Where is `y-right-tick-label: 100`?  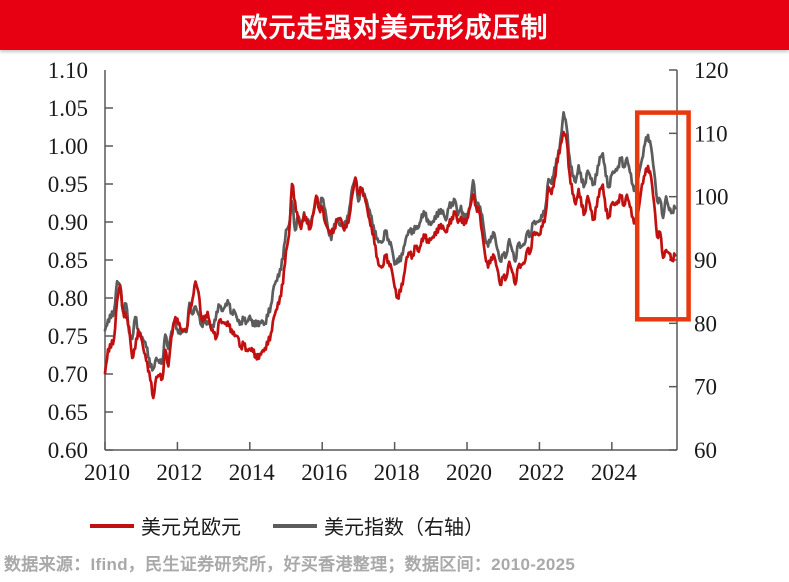
y-right-tick-label: 100 is located at coordinates (711, 197).